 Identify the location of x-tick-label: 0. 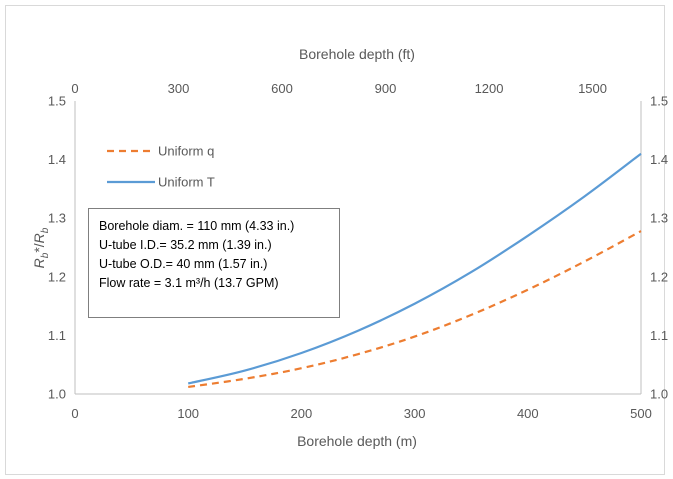
(74, 413).